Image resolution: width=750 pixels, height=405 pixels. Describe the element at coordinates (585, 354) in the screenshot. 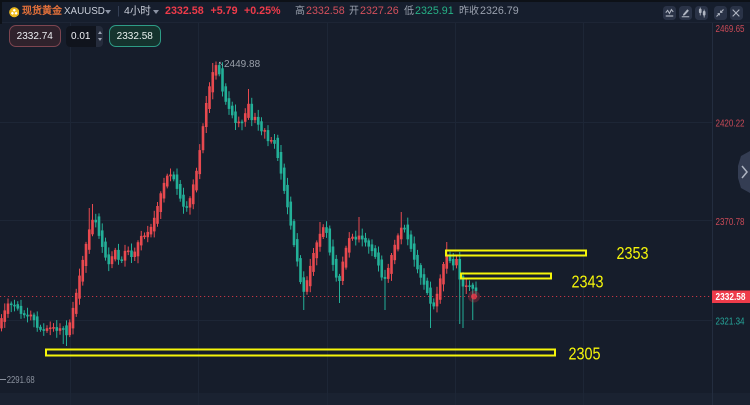

I see `svg-text: 2305` at that location.